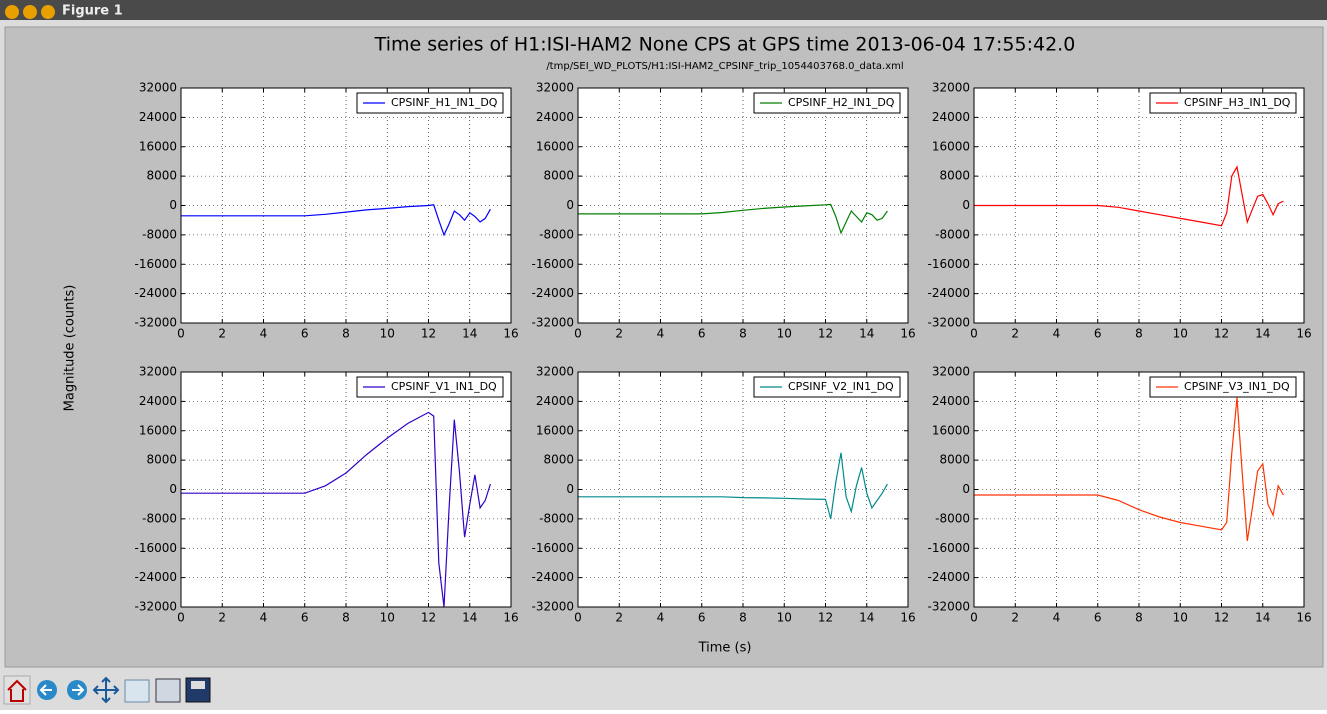 This screenshot has height=714, width=1327. I want to click on close-button, so click(12, 12).